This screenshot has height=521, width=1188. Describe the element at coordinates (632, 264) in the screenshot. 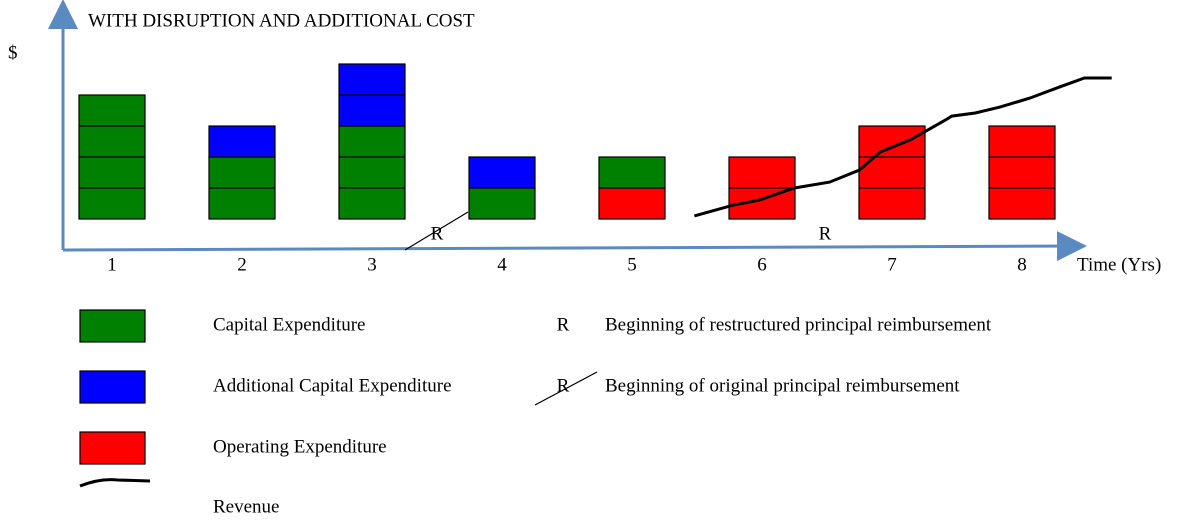

I see `x-tick-label: 5` at that location.